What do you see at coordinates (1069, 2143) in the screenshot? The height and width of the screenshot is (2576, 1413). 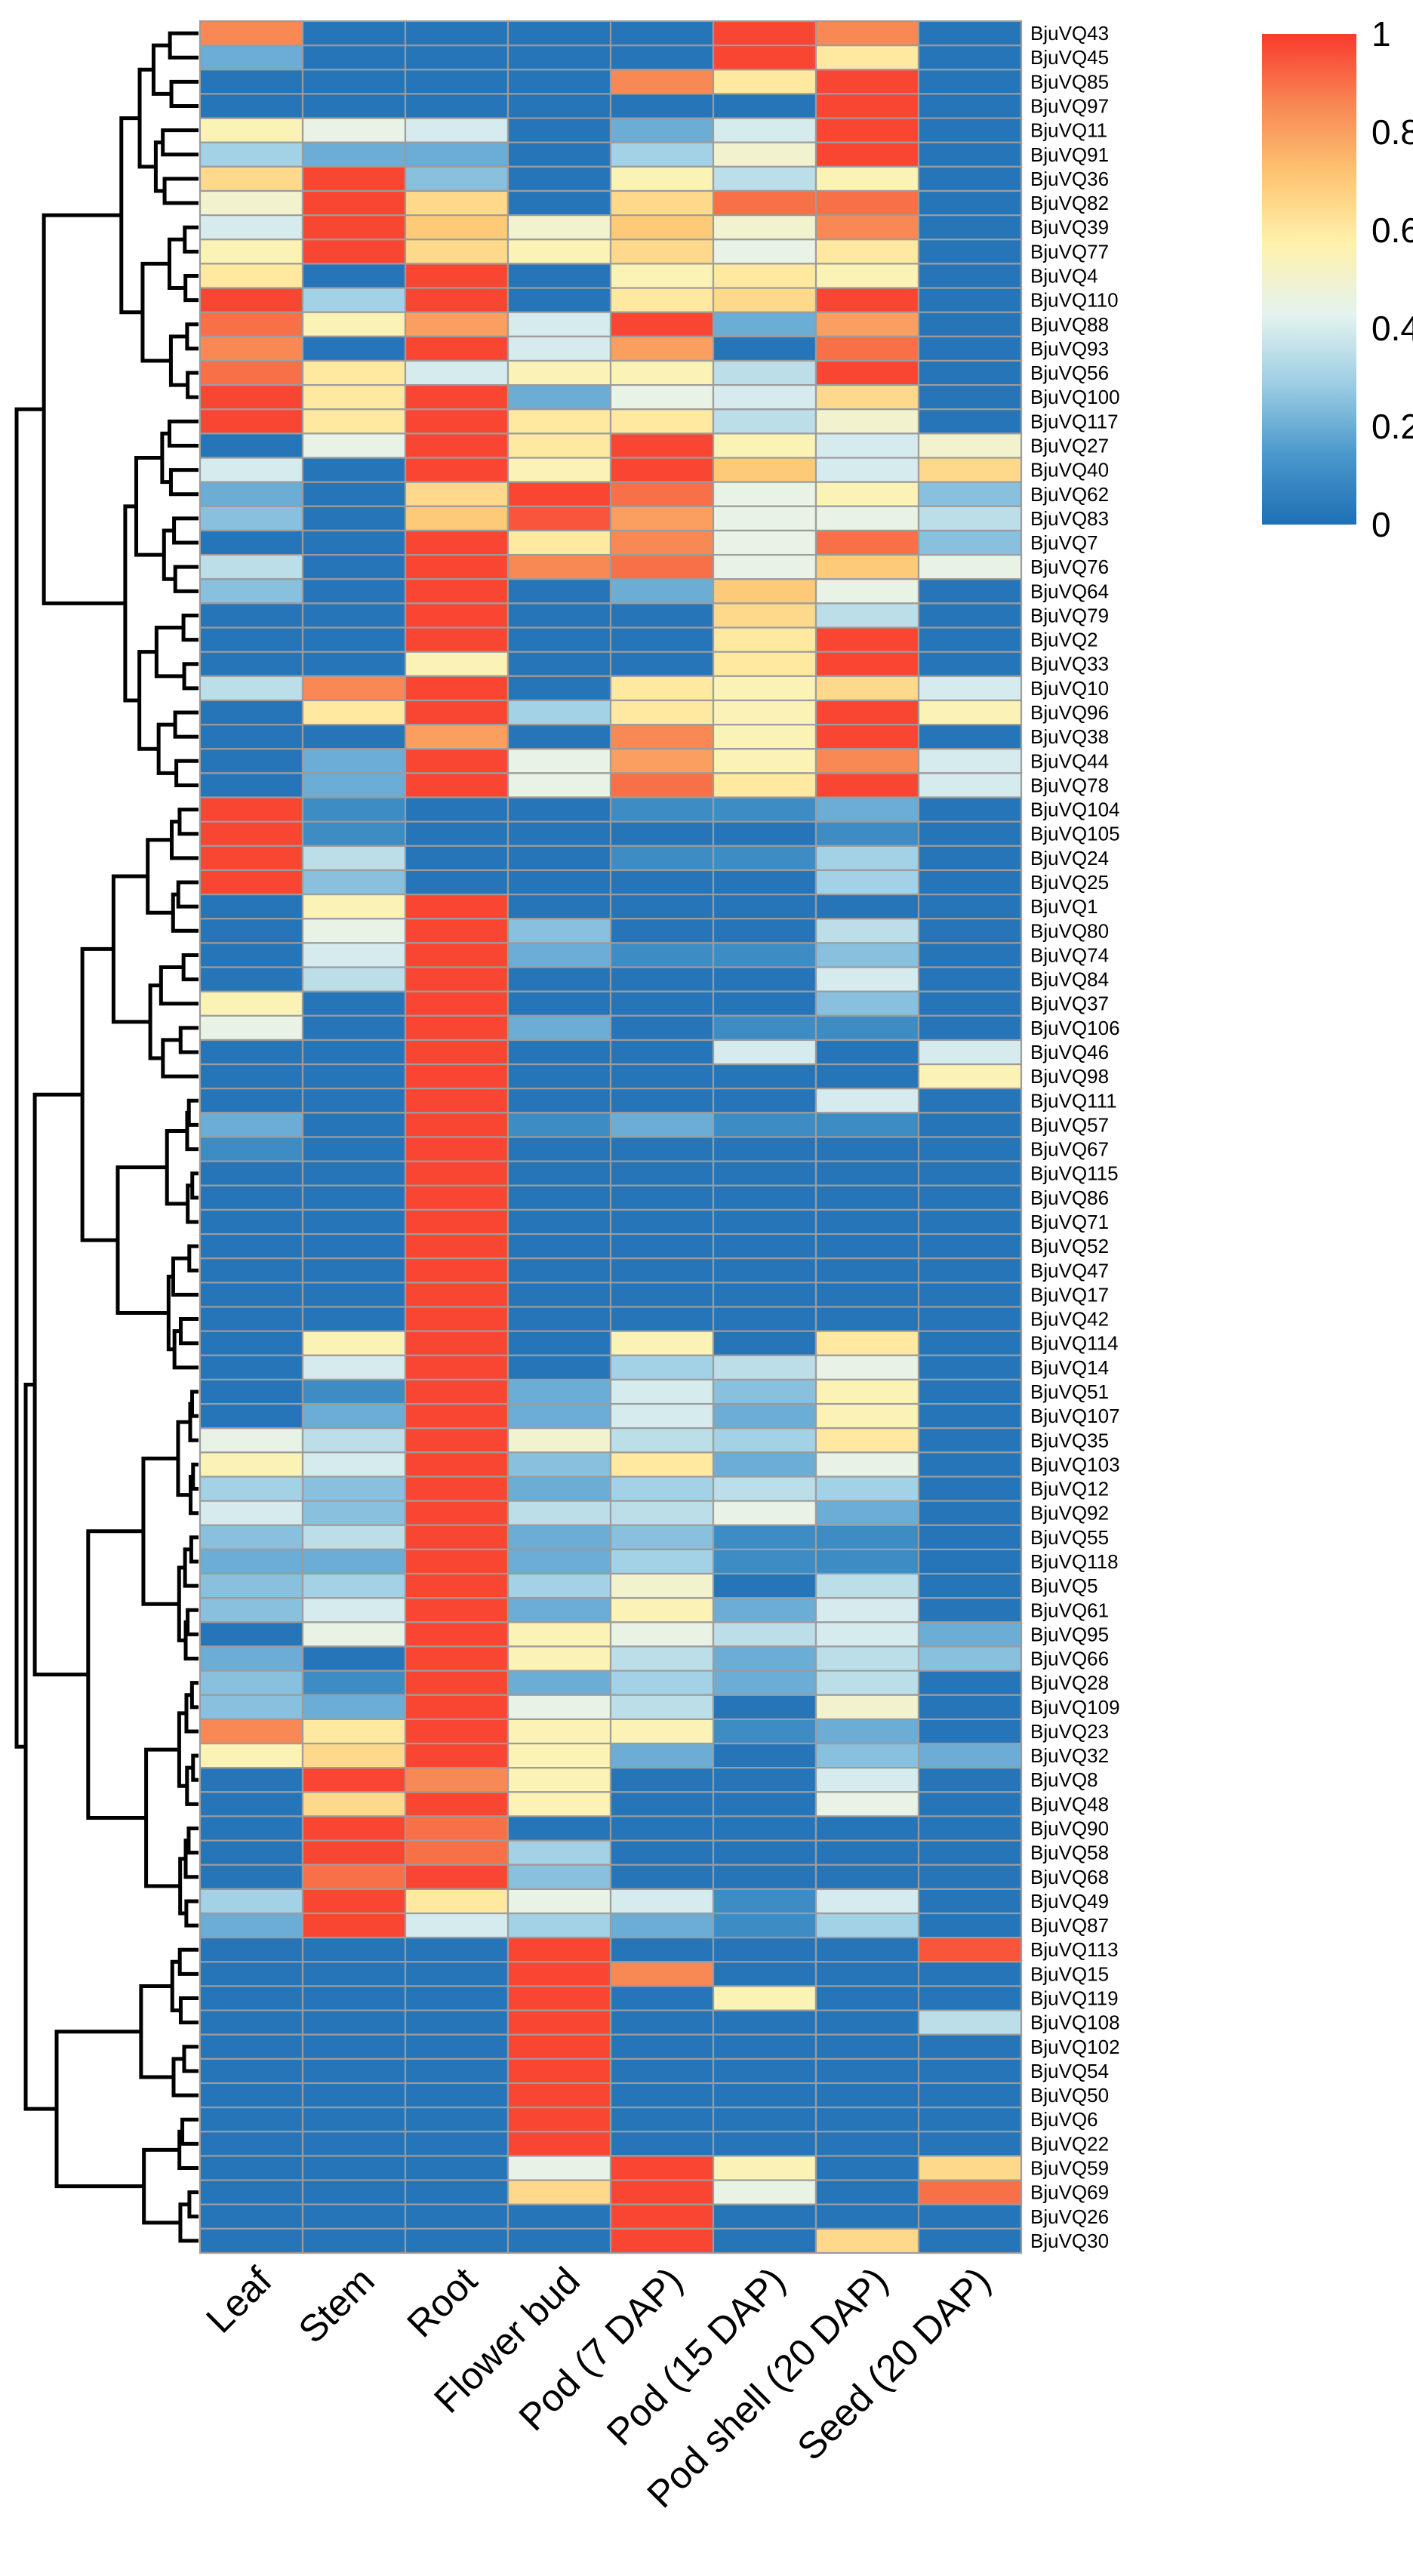 I see `row-label: BjuVQ22` at bounding box center [1069, 2143].